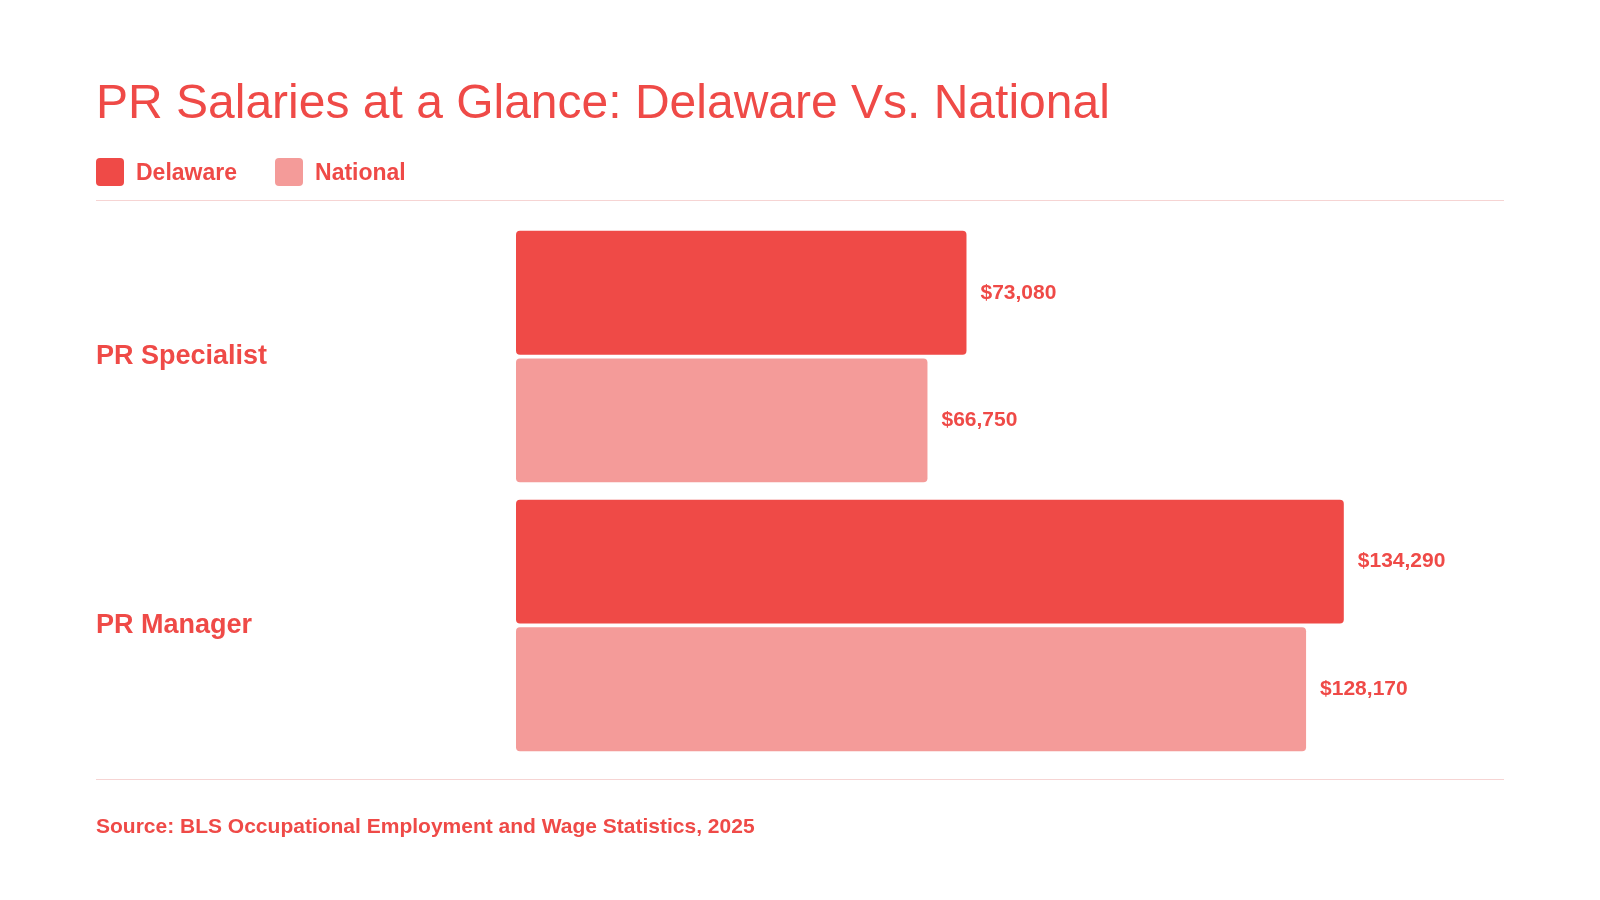 This screenshot has height=900, width=1600. What do you see at coordinates (425, 826) in the screenshot?
I see `source-note: Source: BLS Occupational Employment and Wage Statistics, 2025` at bounding box center [425, 826].